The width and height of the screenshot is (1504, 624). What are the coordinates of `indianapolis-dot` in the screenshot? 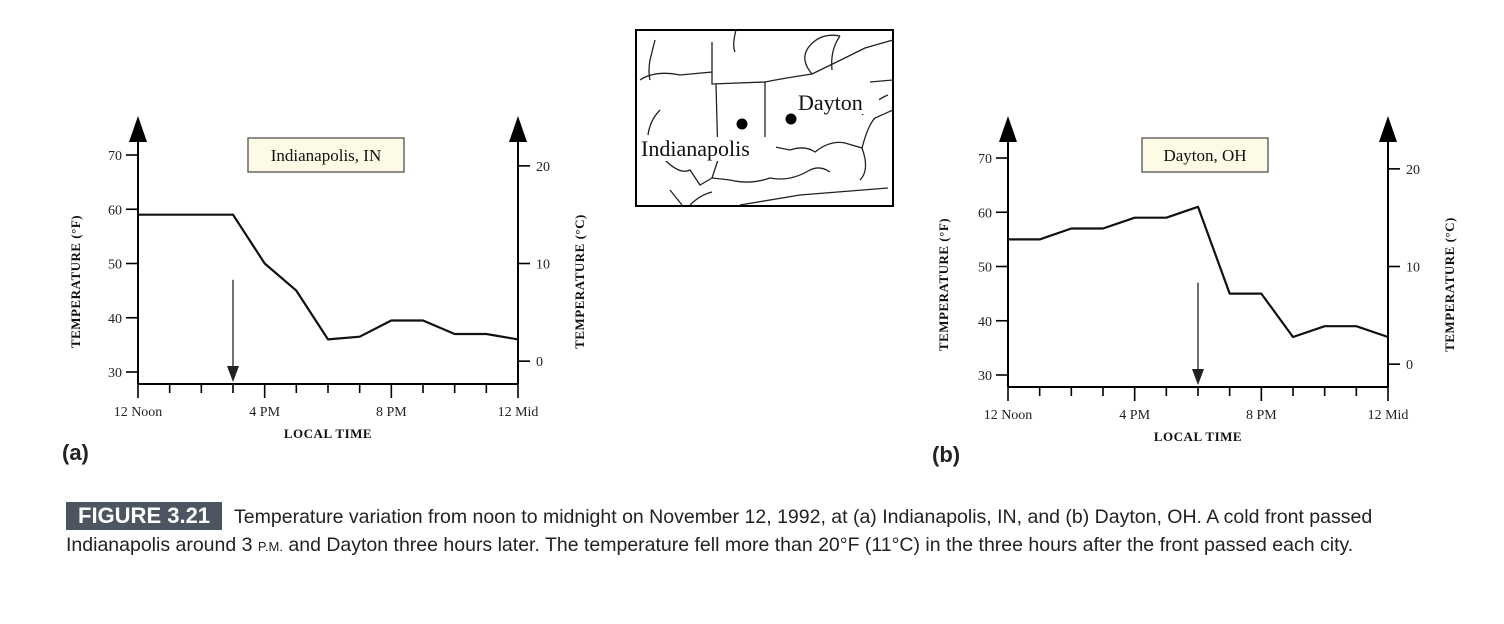 It's located at (742, 124).